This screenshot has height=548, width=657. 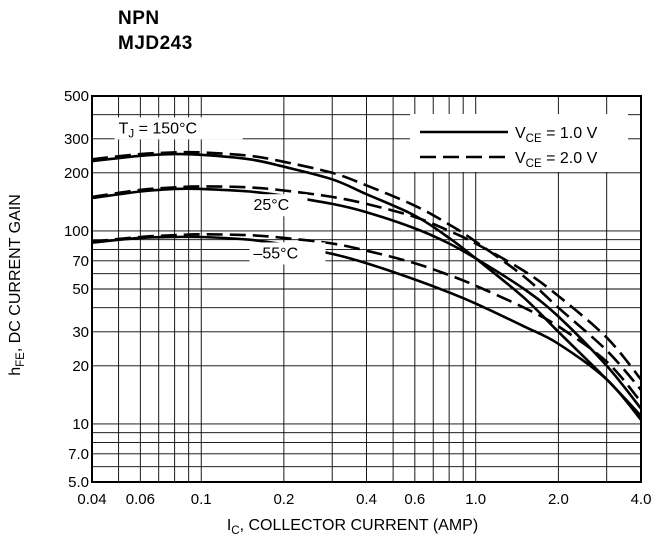 What do you see at coordinates (76, 173) in the screenshot?
I see `y-tick-label: 200` at bounding box center [76, 173].